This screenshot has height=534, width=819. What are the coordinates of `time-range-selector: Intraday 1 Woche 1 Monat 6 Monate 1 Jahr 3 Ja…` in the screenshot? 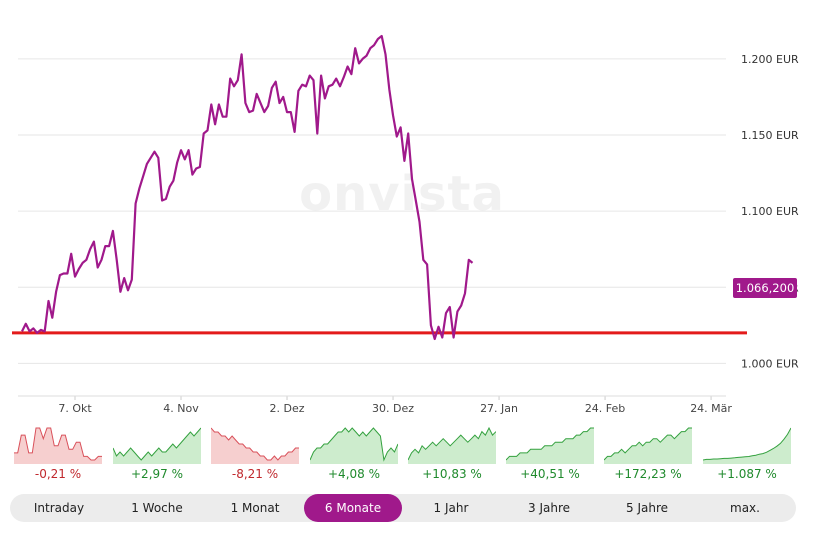 It's located at (403, 508).